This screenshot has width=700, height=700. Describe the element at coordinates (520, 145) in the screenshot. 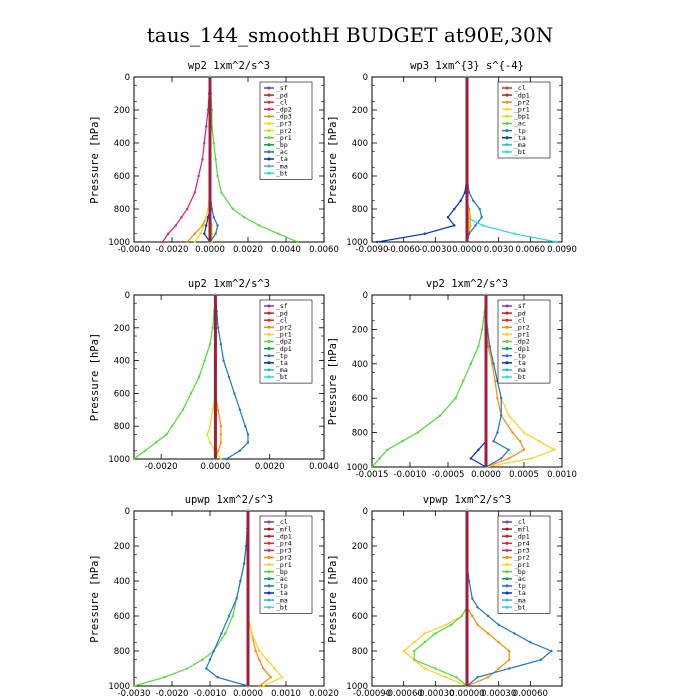

I see `legend-label: _ma` at that location.